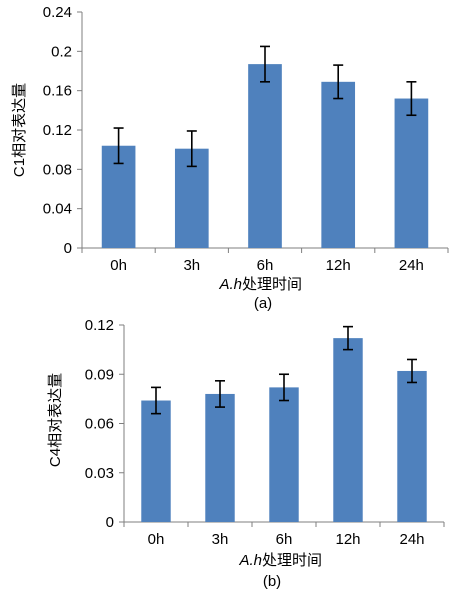  I want to click on chart-a-ytick-label: 0.24, so click(57, 12).